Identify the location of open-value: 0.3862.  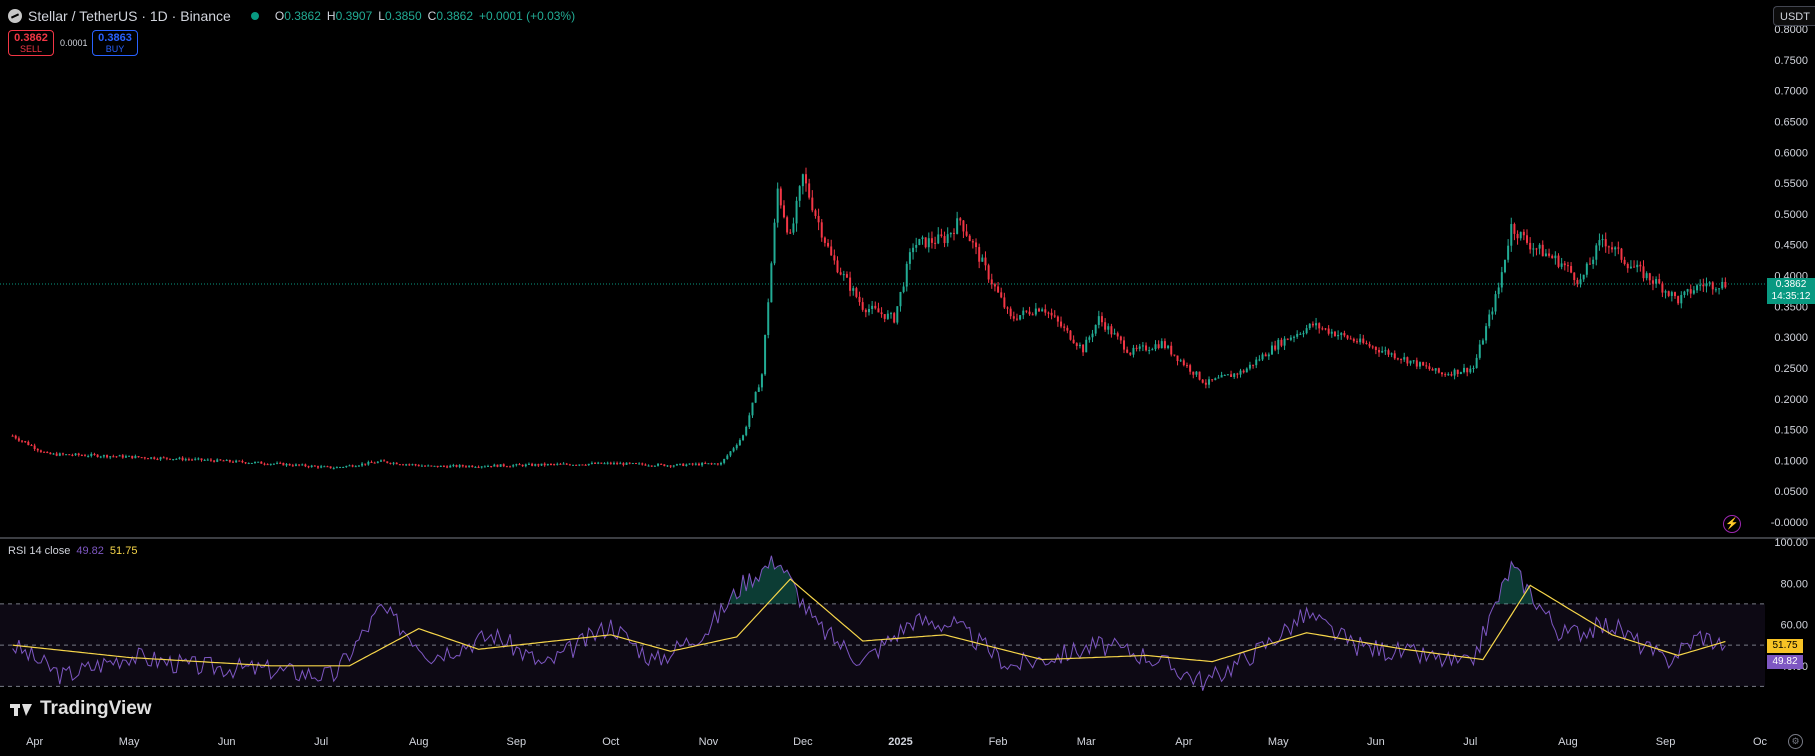
(302, 16).